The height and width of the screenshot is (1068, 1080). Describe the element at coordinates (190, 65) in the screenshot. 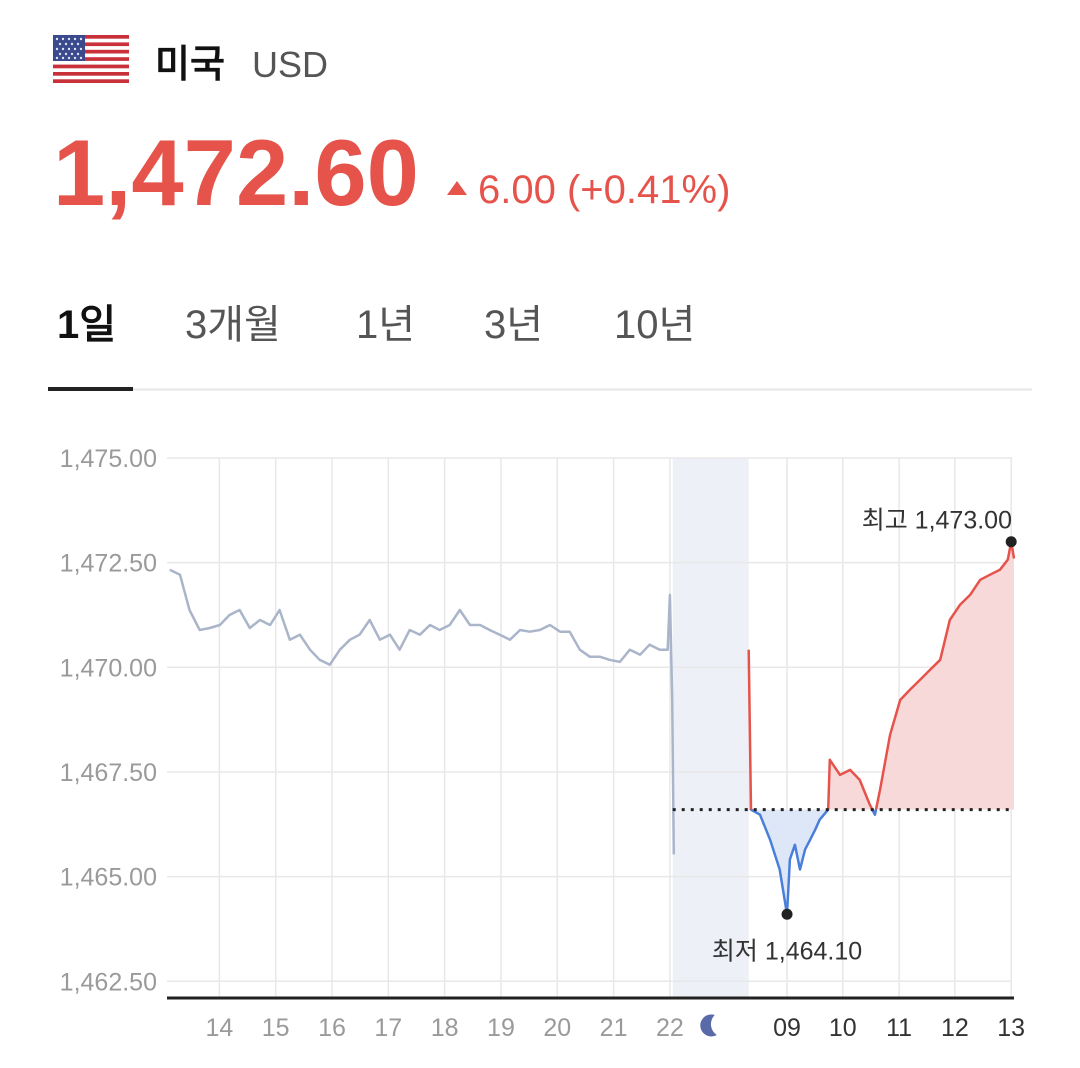

I see `country-name: 미국` at that location.